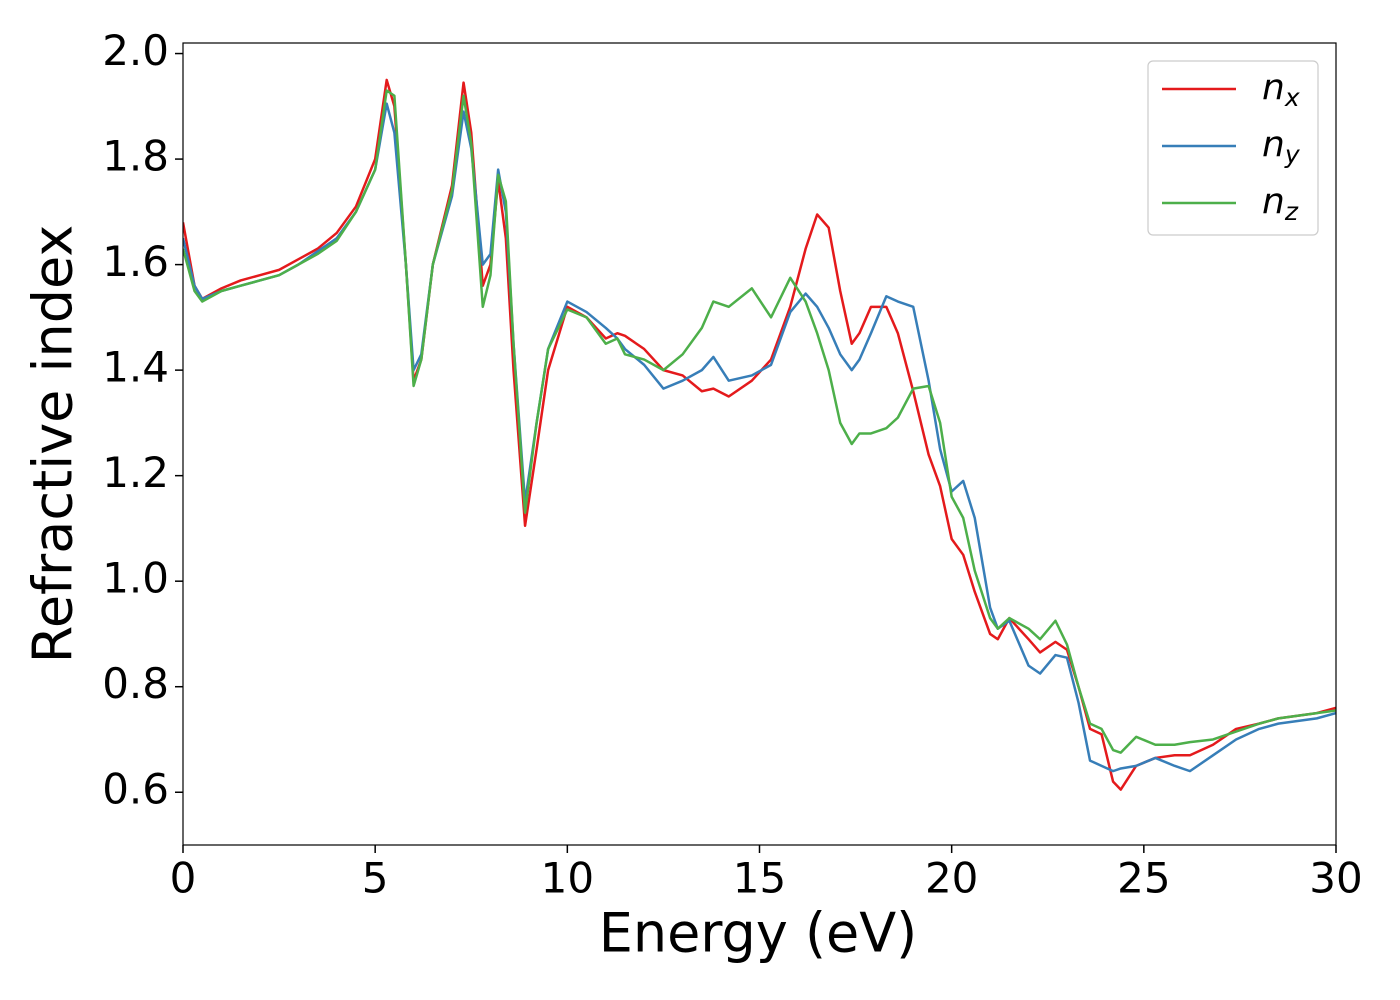 Image resolution: width=1400 pixels, height=1000 pixels. Describe the element at coordinates (183, 878) in the screenshot. I see `x-tick-label: 0` at that location.